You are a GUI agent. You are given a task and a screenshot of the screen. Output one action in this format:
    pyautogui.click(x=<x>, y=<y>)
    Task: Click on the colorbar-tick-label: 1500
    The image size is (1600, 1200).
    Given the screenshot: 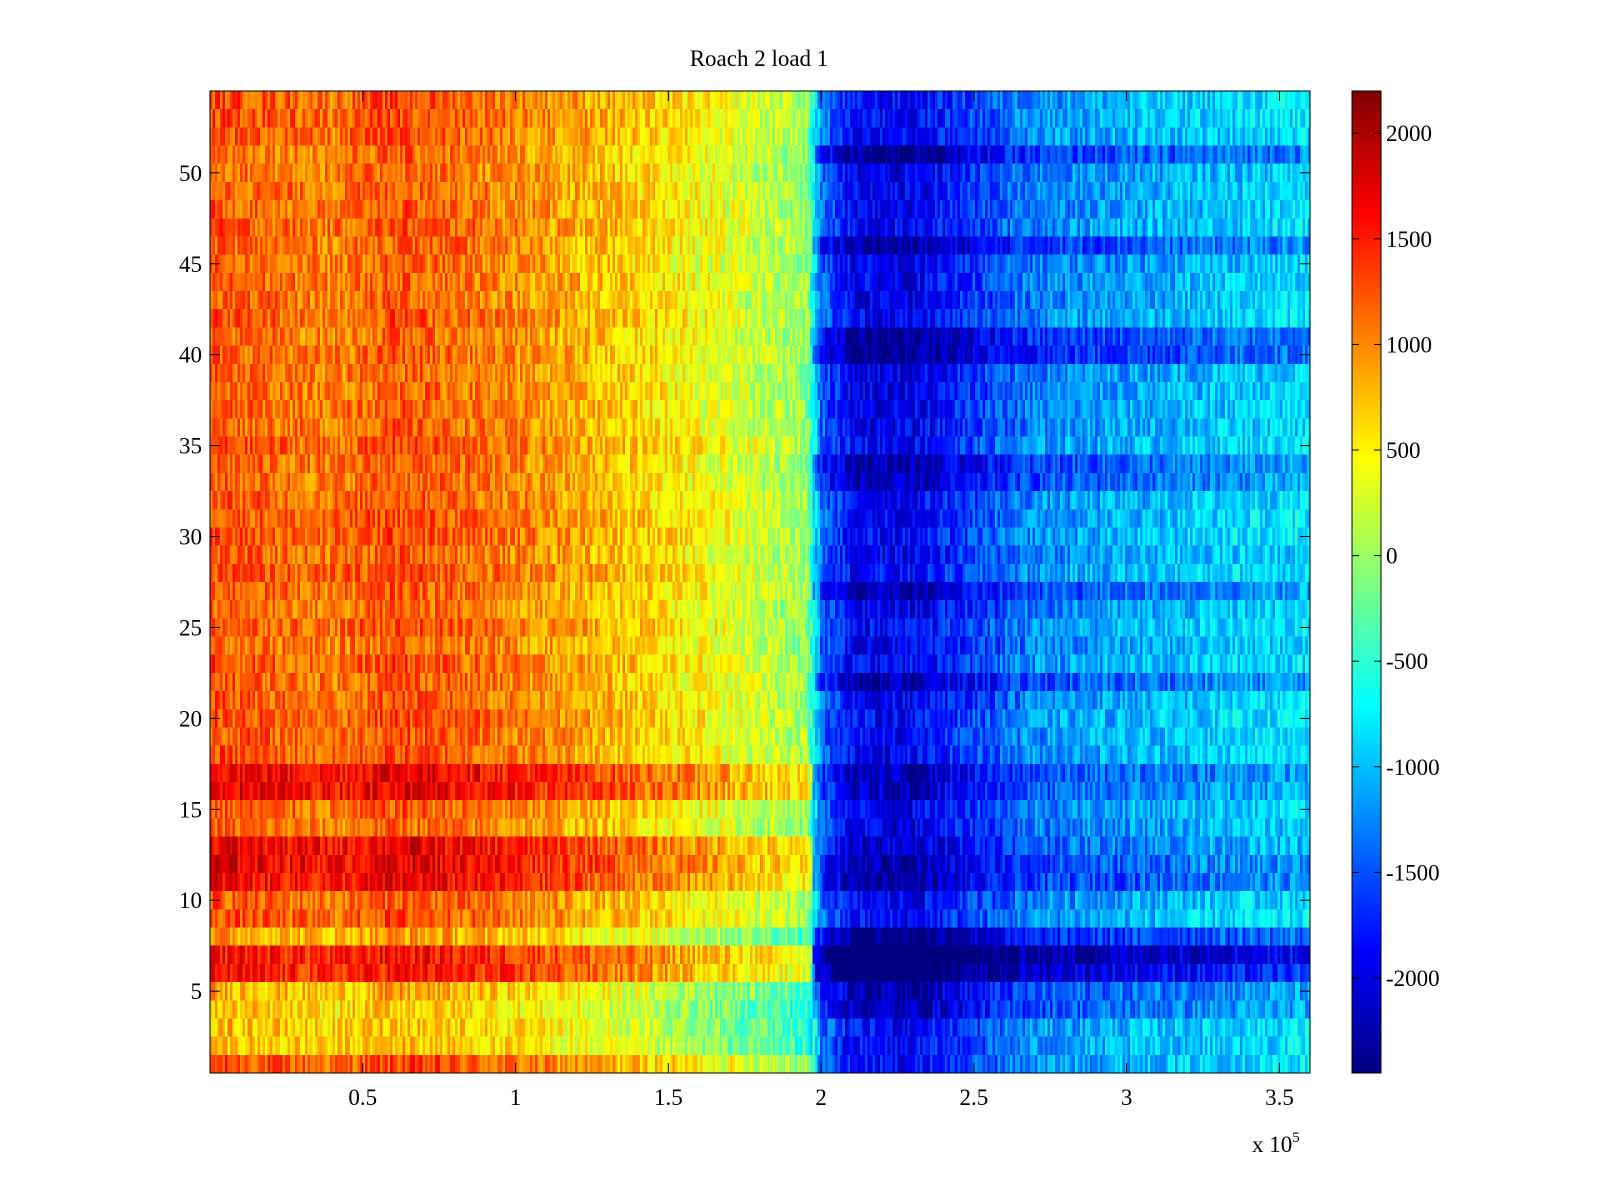 What is the action you would take?
    pyautogui.click(x=1409, y=239)
    